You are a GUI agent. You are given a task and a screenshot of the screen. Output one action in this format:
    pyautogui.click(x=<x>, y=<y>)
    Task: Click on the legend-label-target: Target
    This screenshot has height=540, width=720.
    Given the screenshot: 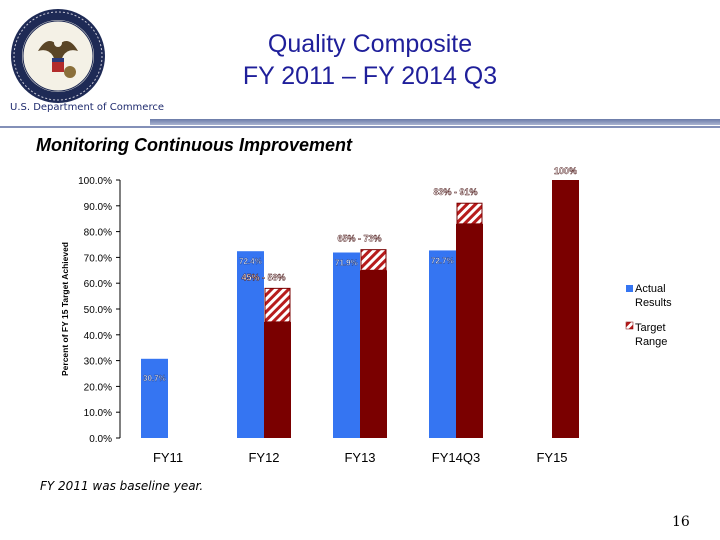 What is the action you would take?
    pyautogui.click(x=650, y=328)
    